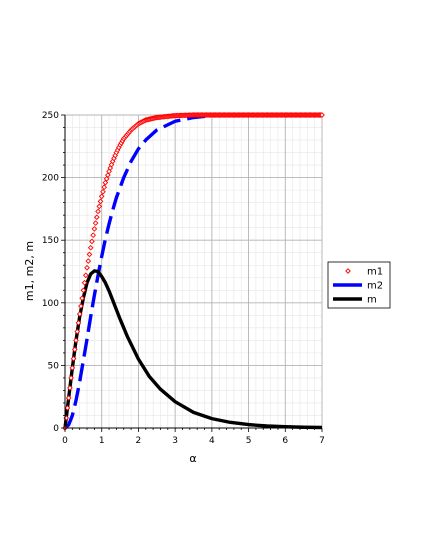  Describe the element at coordinates (212, 441) in the screenshot. I see `x-tick-label: 4` at that location.